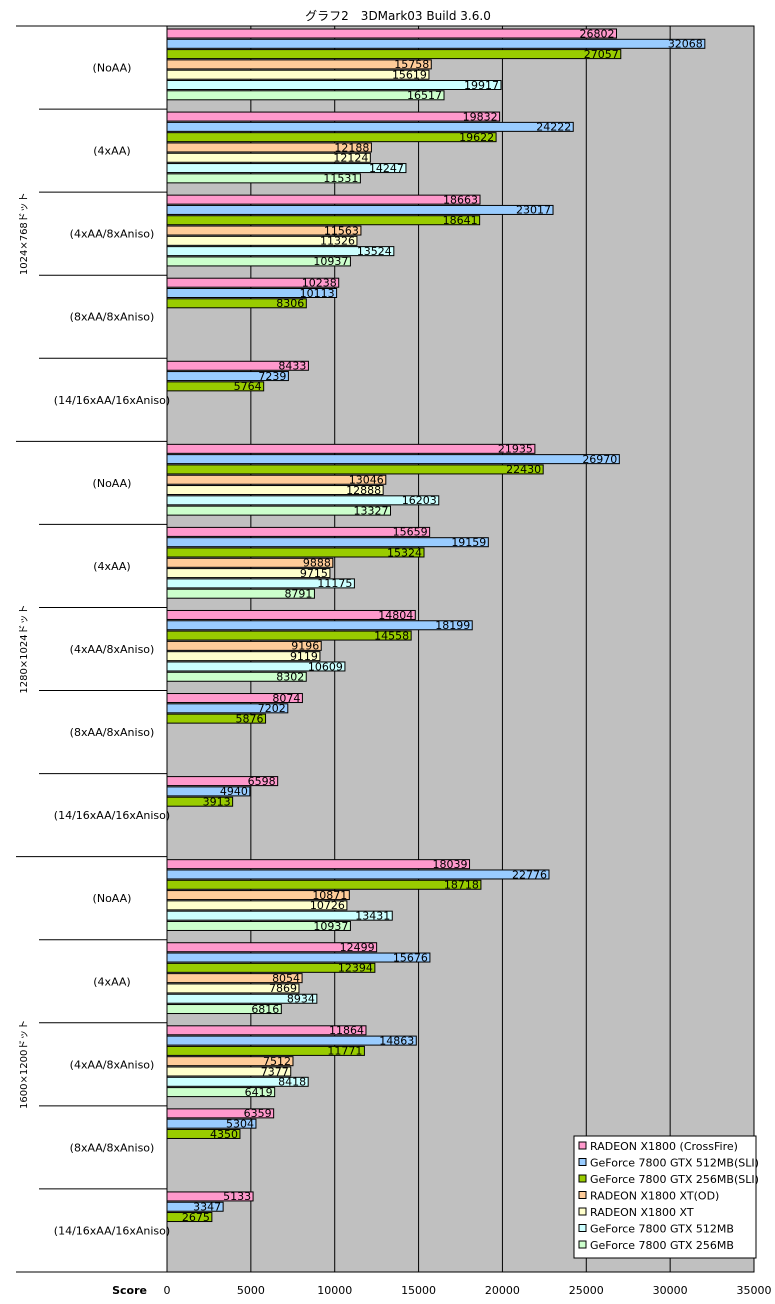 The image size is (775, 1304). I want to click on data-label: 14863, so click(396, 1040).